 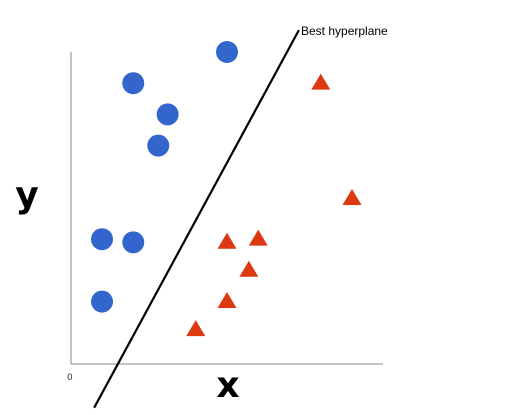 I want to click on x-axis-label: x, so click(x=227, y=385).